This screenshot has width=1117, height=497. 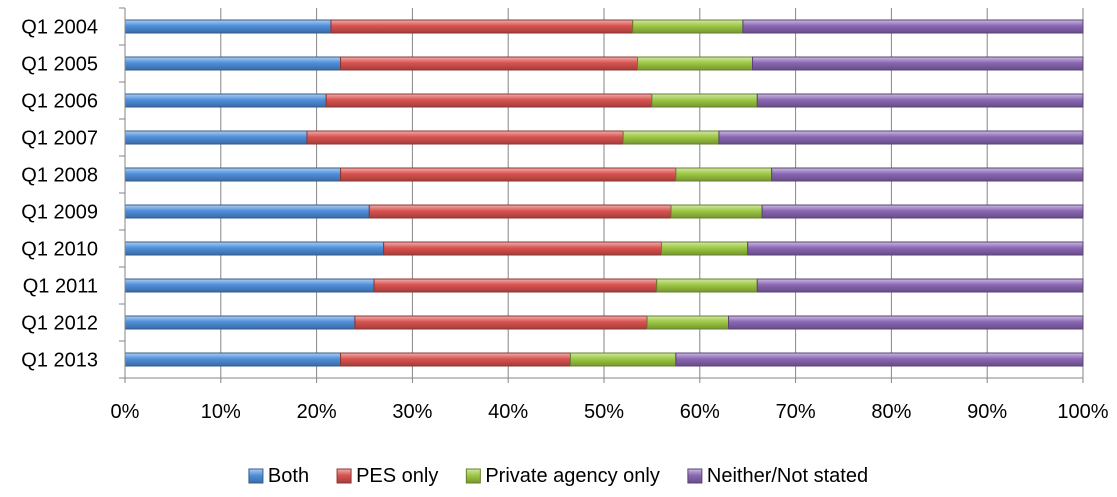 I want to click on x-tick-label: 50%, so click(x=604, y=412).